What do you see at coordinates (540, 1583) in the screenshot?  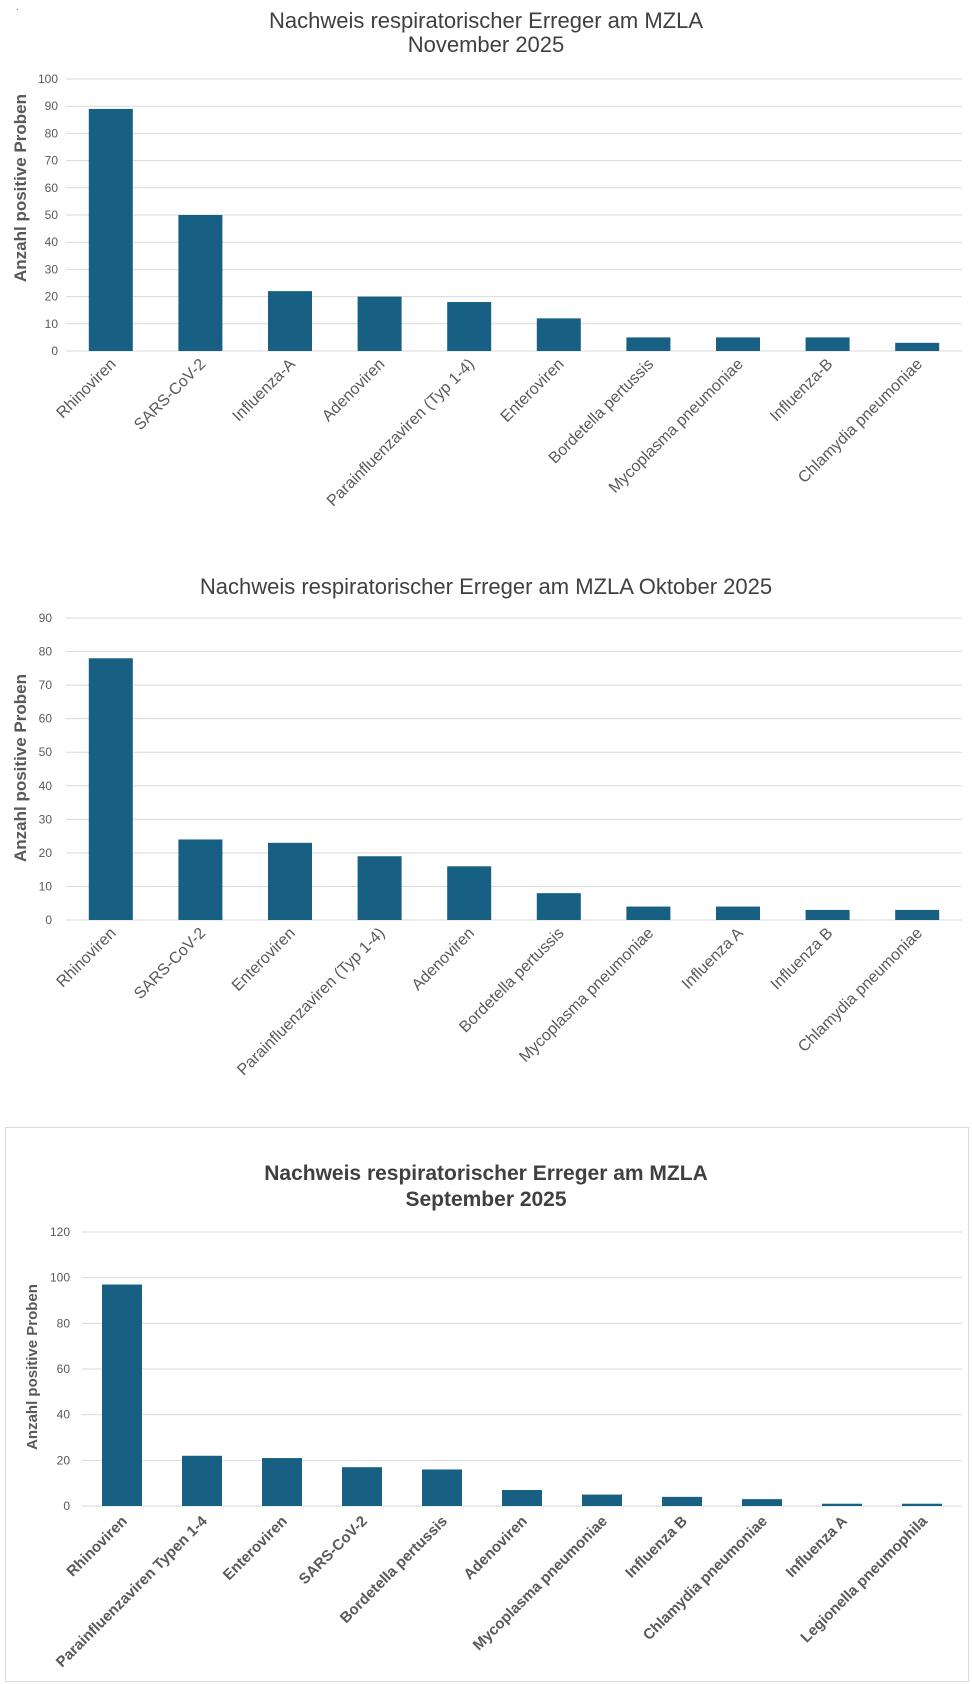 I see `x-category-label: Mycoplasma pneumoniae` at bounding box center [540, 1583].